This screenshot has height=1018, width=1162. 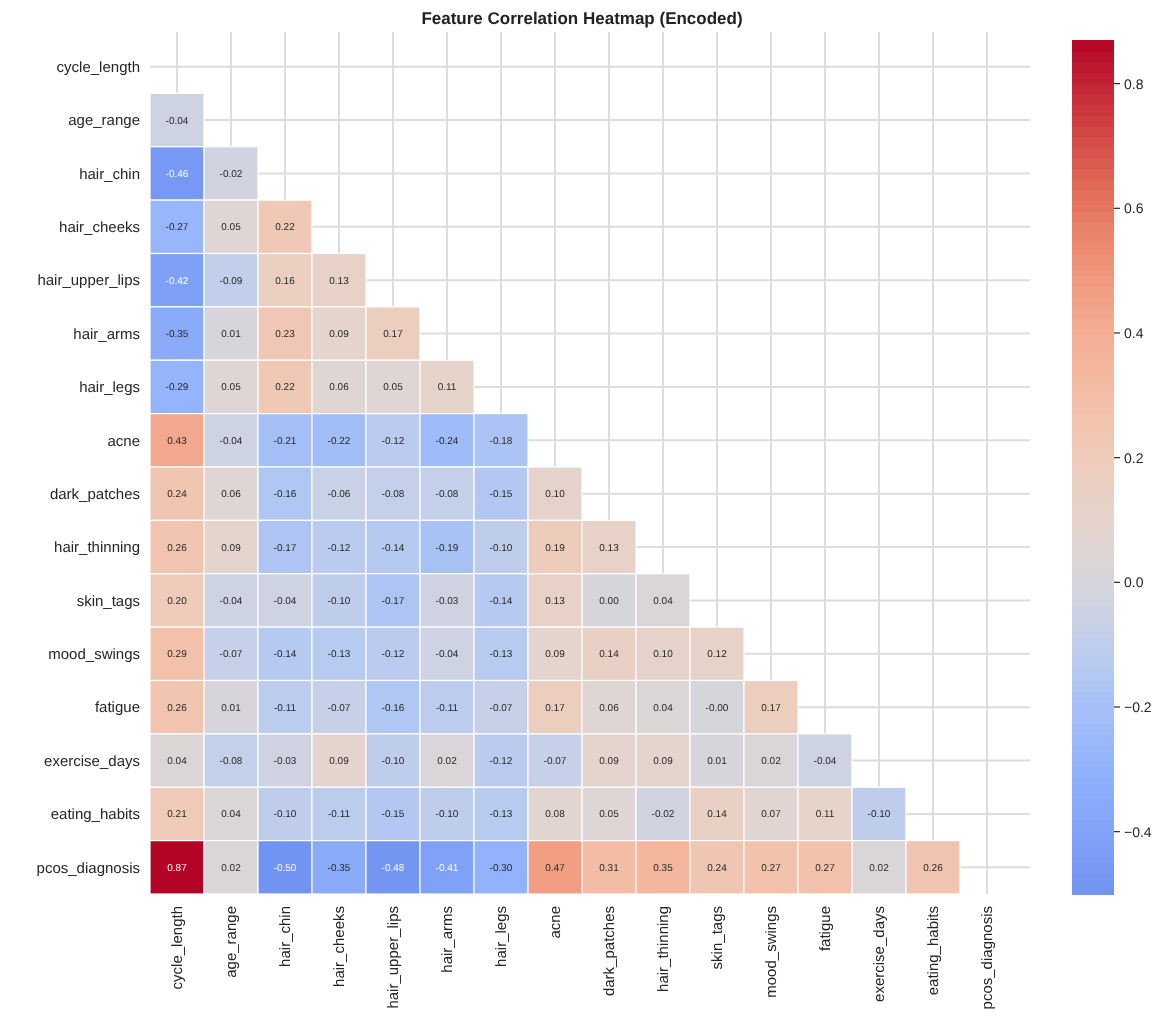 I want to click on chart-title: Feature Correlation Heatmap (Encoded), so click(x=582, y=18).